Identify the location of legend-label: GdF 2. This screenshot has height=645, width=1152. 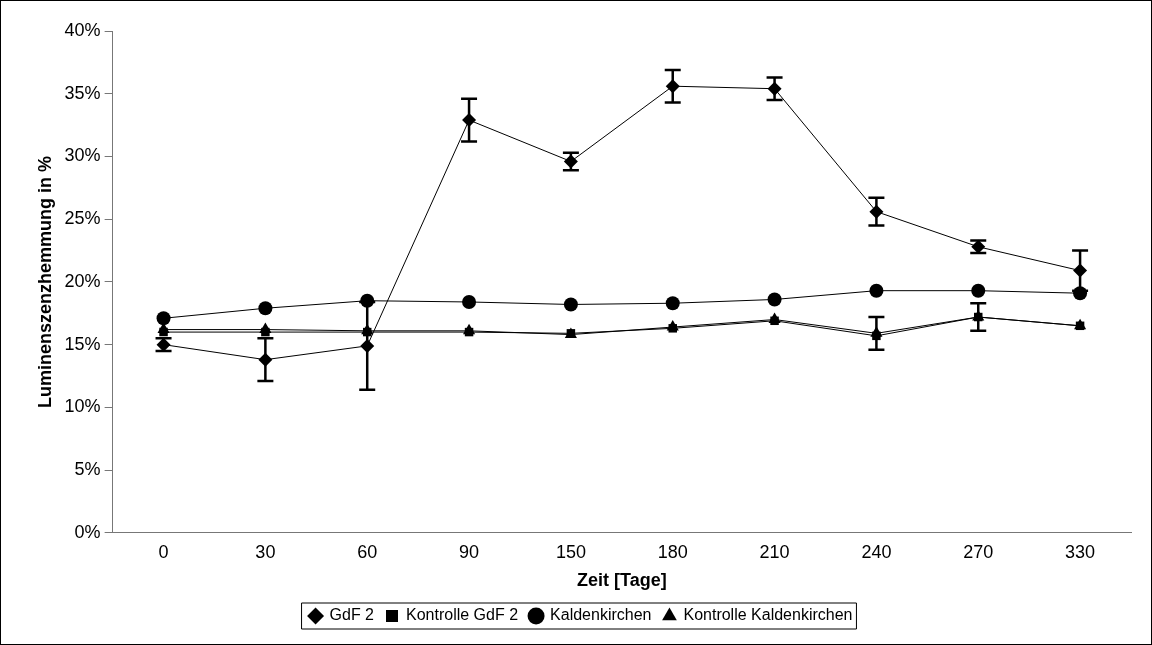
(352, 615).